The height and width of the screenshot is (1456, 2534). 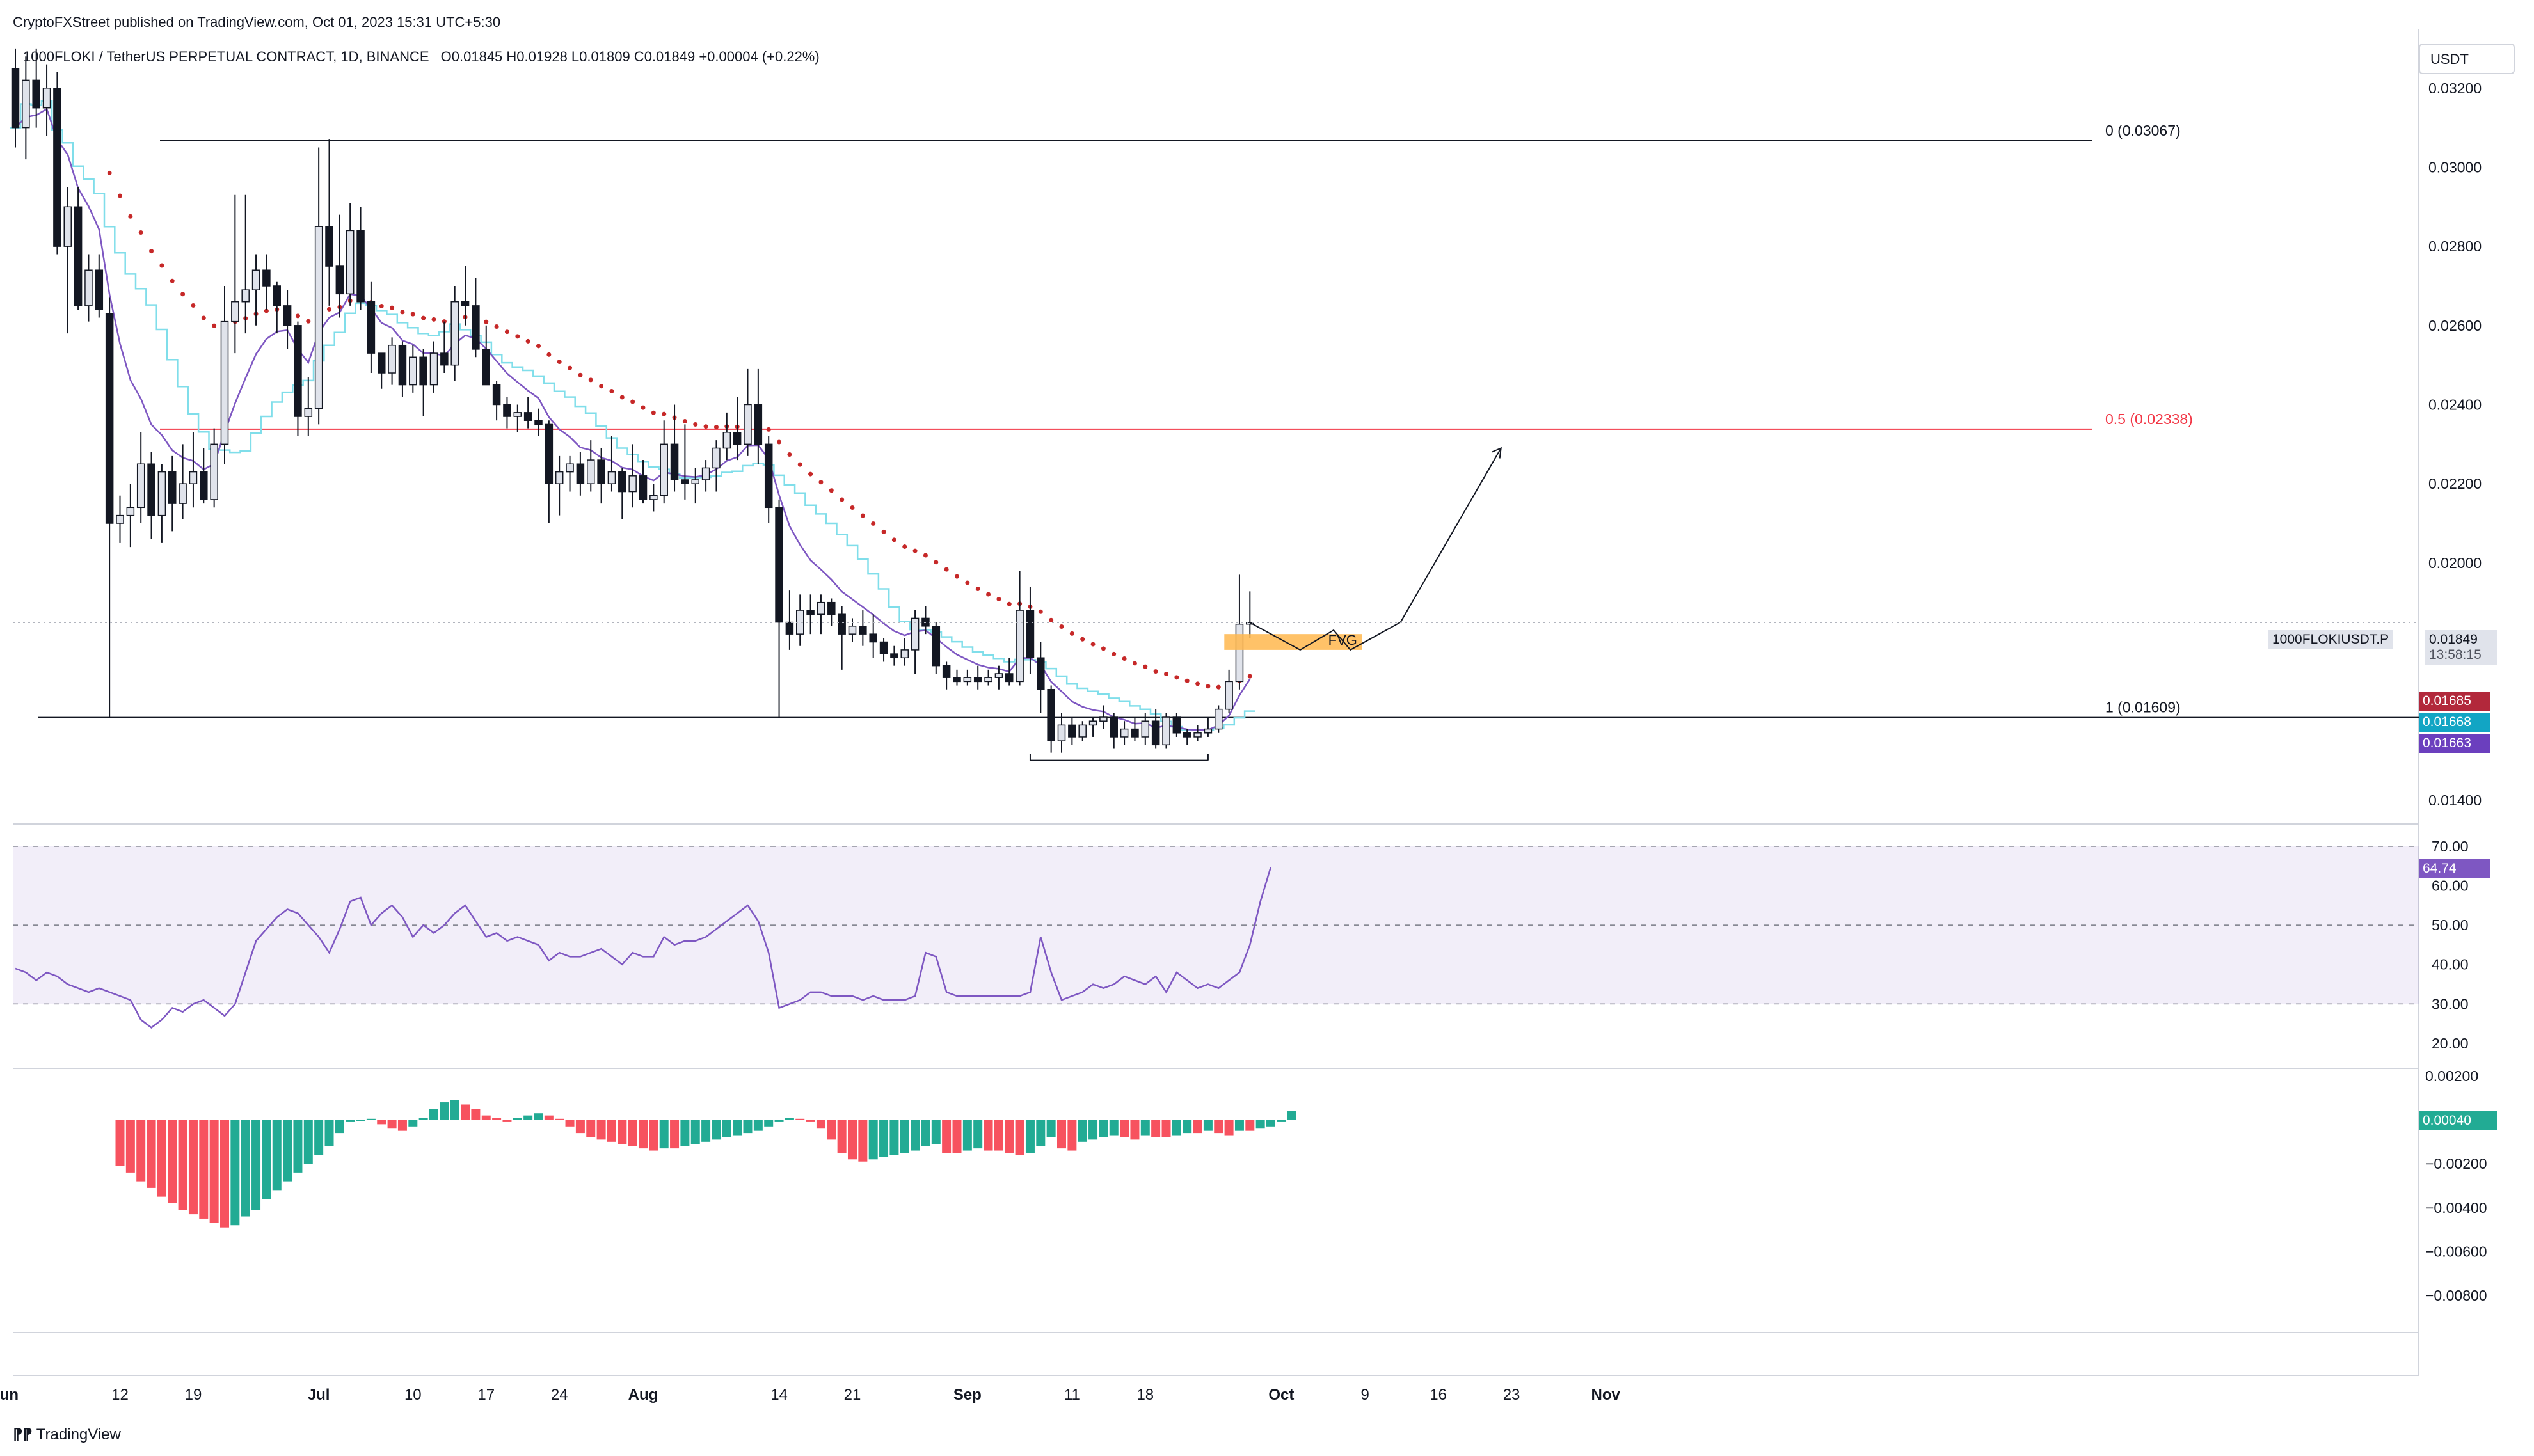 What do you see at coordinates (2455, 246) in the screenshot?
I see `price-tick-label: 0.02800` at bounding box center [2455, 246].